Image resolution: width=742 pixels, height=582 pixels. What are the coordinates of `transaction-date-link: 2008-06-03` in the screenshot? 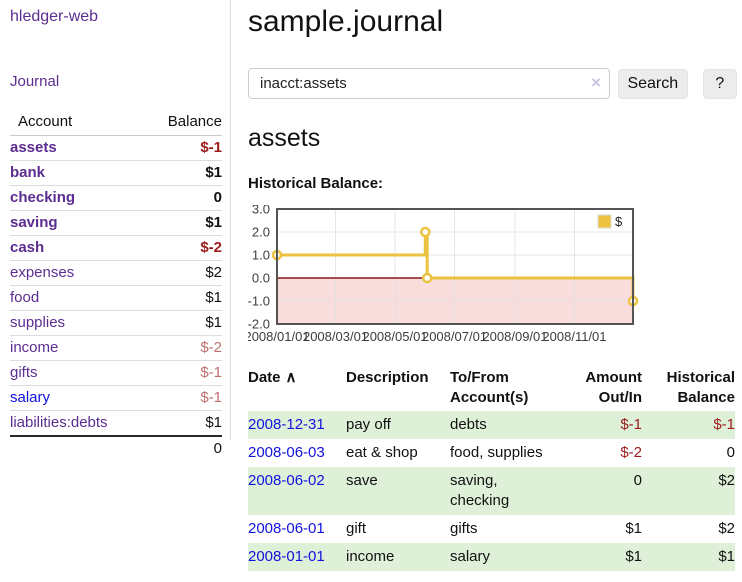 It's located at (286, 452).